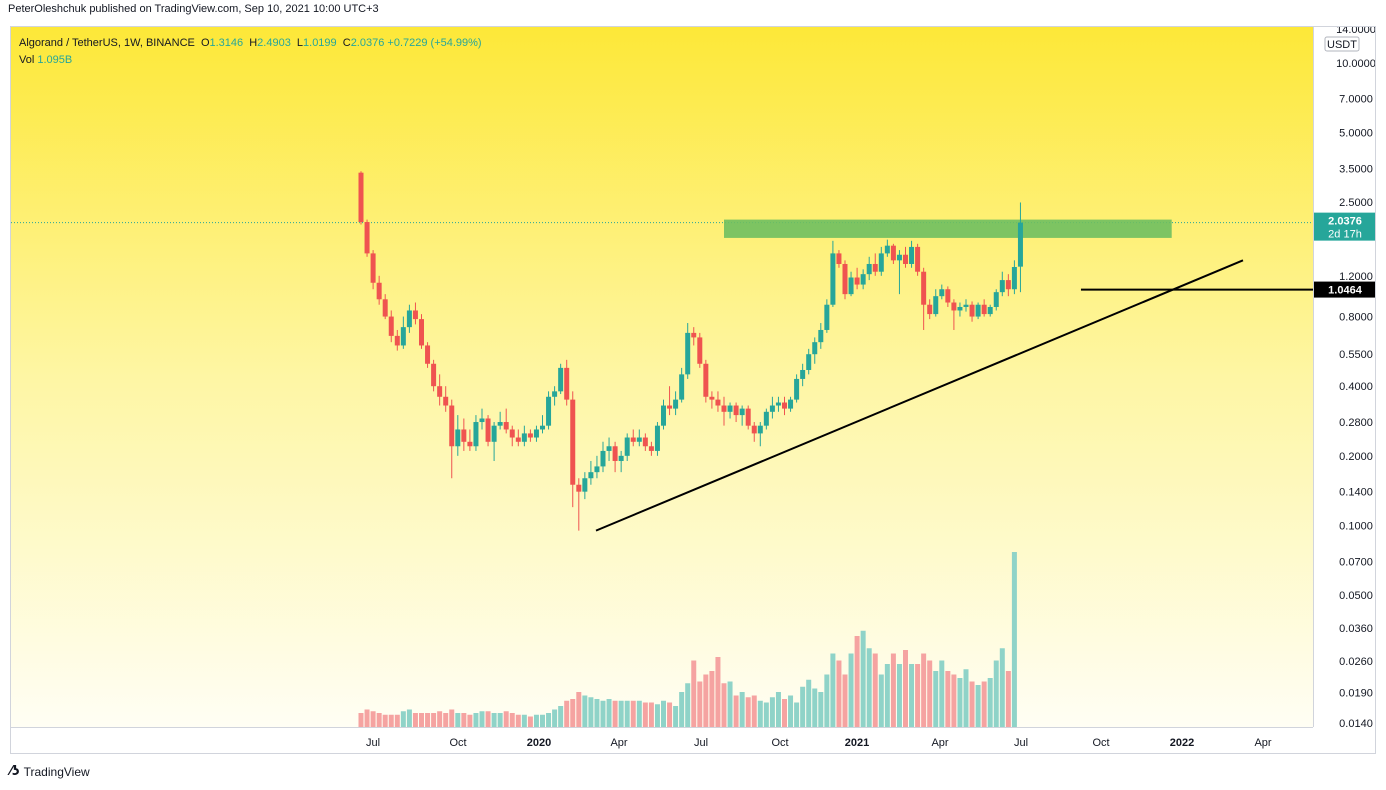 Image resolution: width=1386 pixels, height=790 pixels. What do you see at coordinates (1356, 662) in the screenshot?
I see `price-tick-label: 0.0260` at bounding box center [1356, 662].